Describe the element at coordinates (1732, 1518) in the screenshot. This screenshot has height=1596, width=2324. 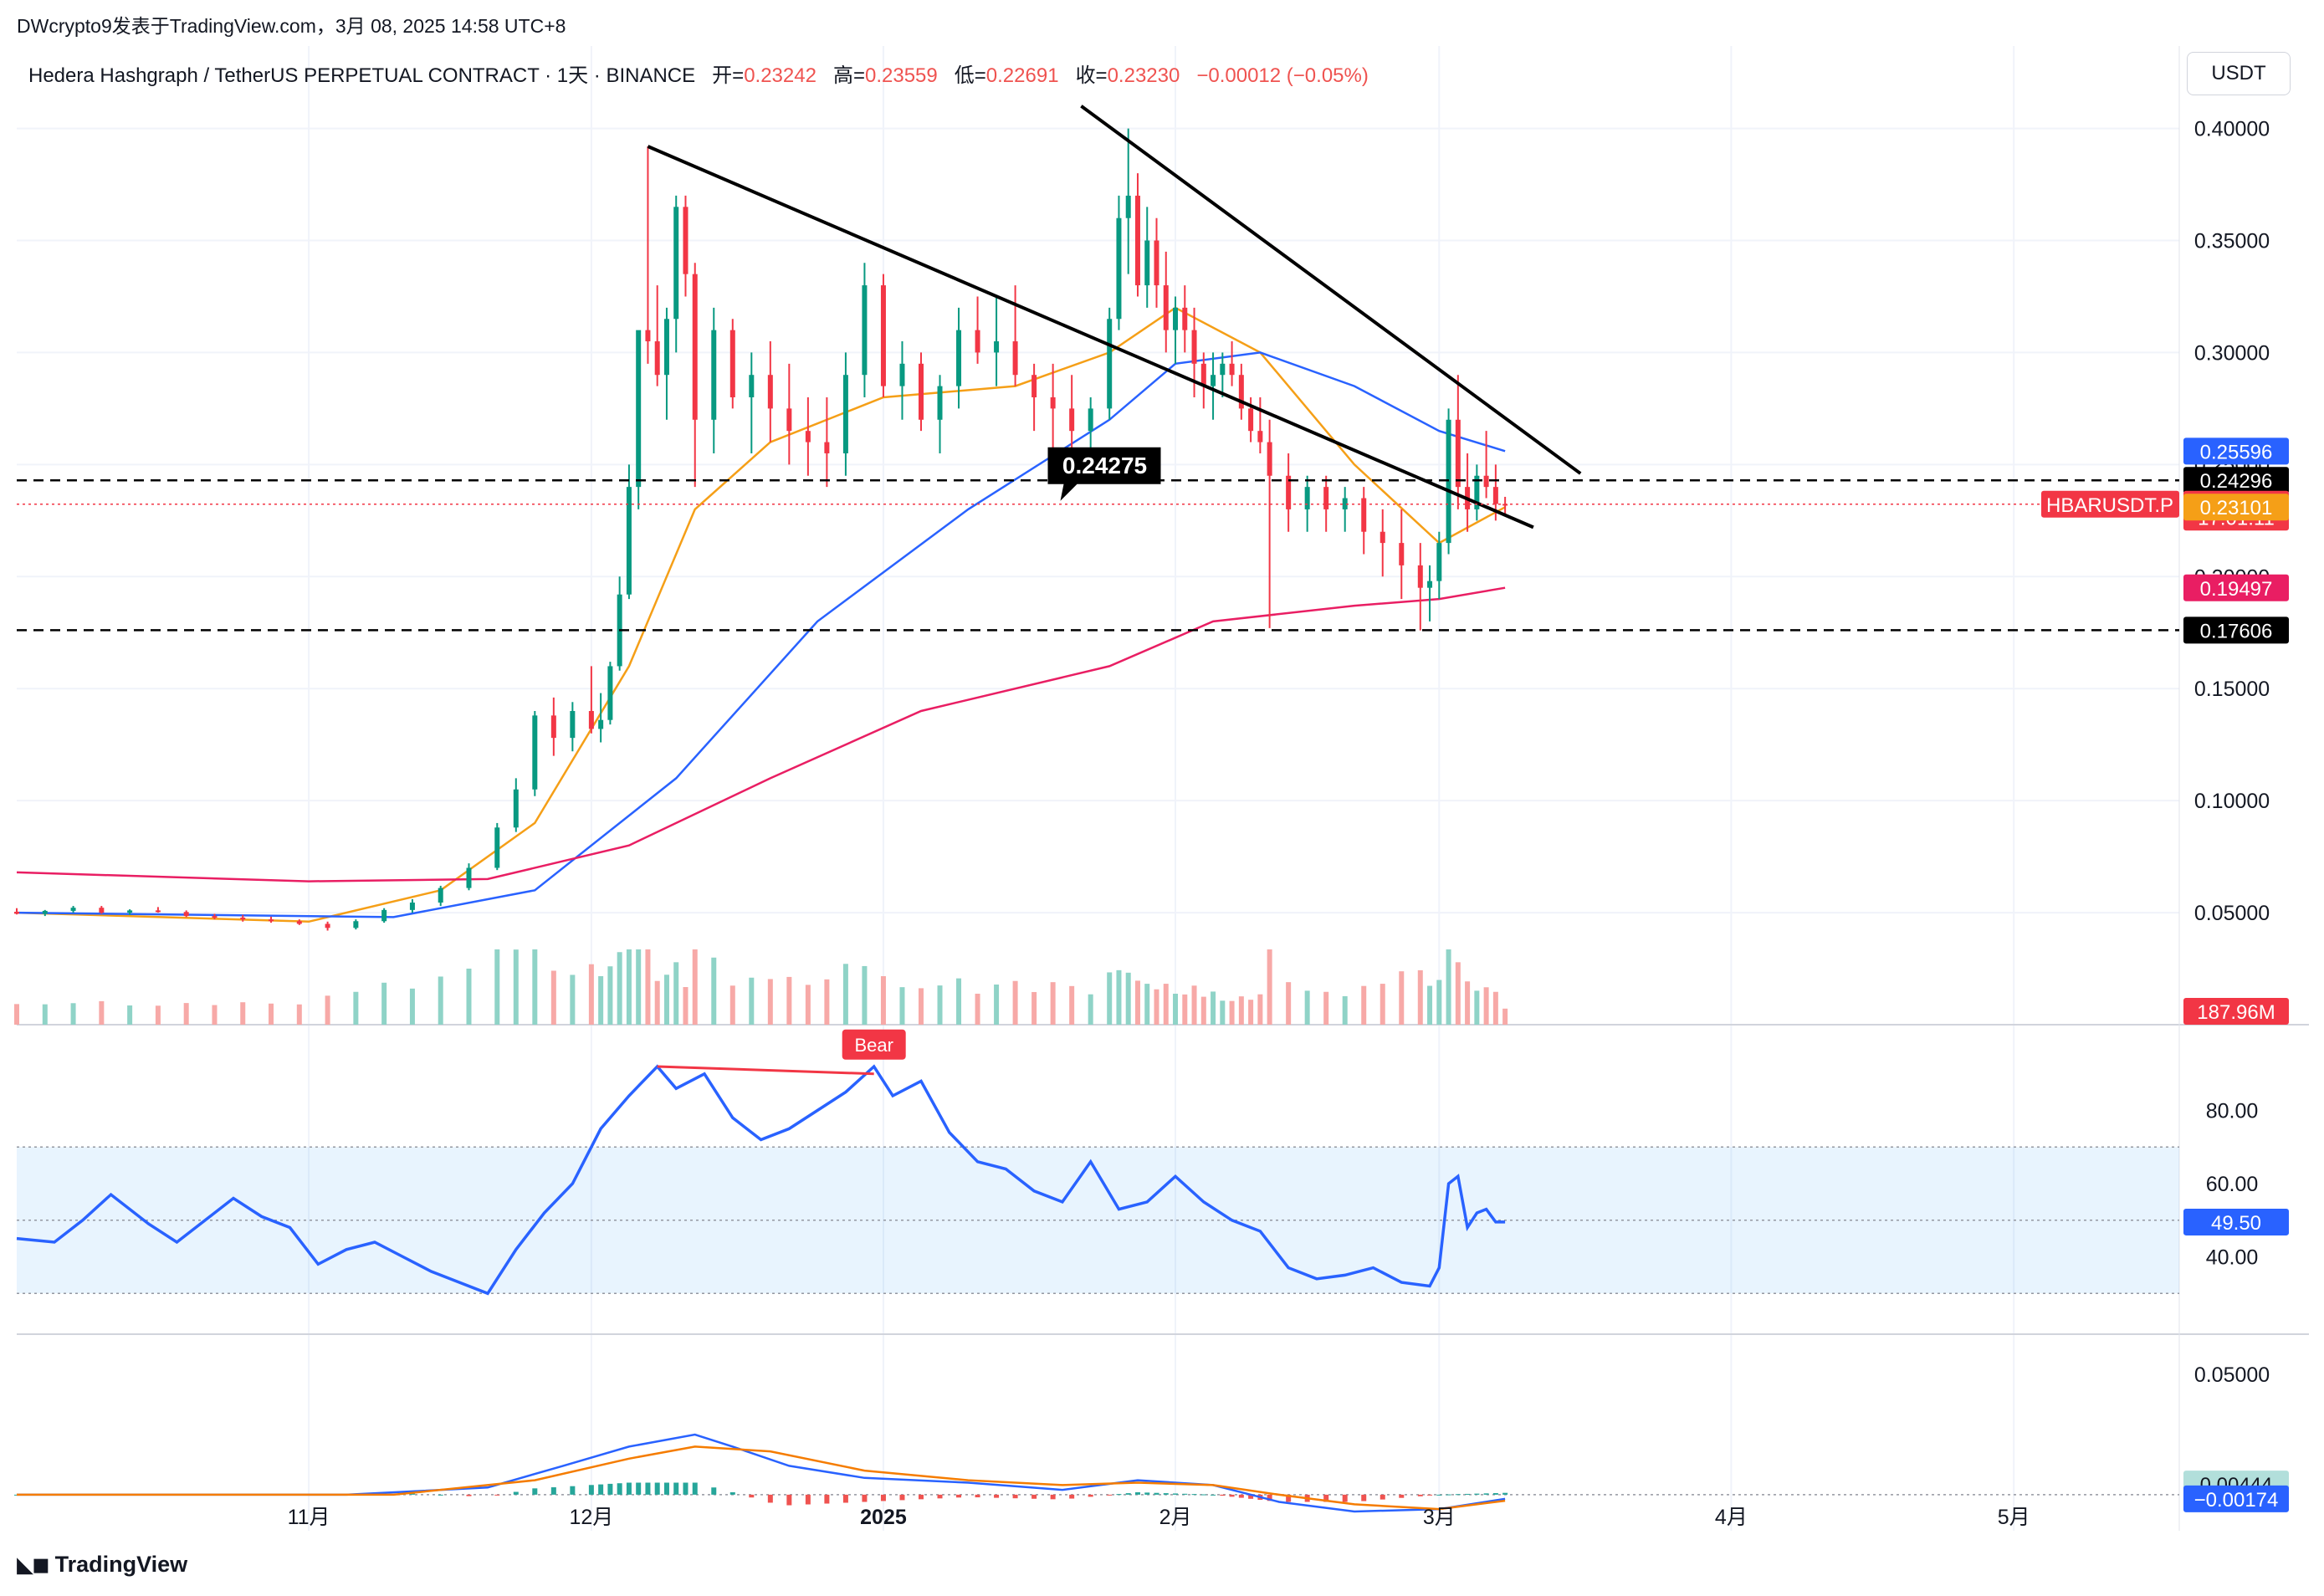
I see `time-axis-tick: 4月` at that location.